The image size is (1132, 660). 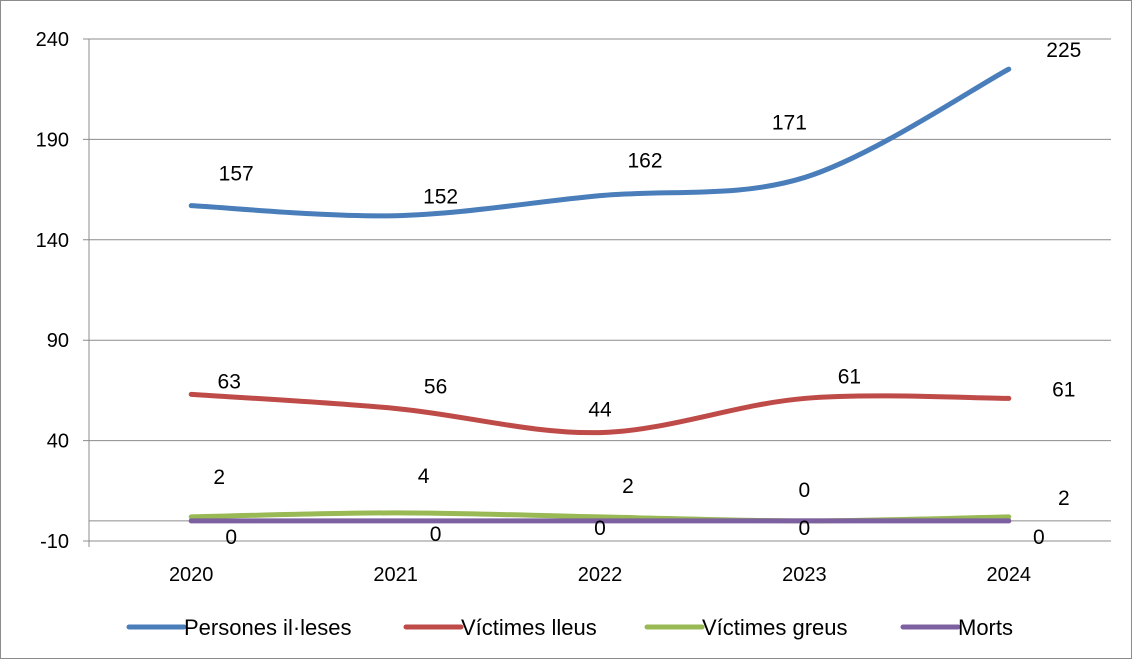 What do you see at coordinates (1063, 50) in the screenshot?
I see `data-label: 225` at bounding box center [1063, 50].